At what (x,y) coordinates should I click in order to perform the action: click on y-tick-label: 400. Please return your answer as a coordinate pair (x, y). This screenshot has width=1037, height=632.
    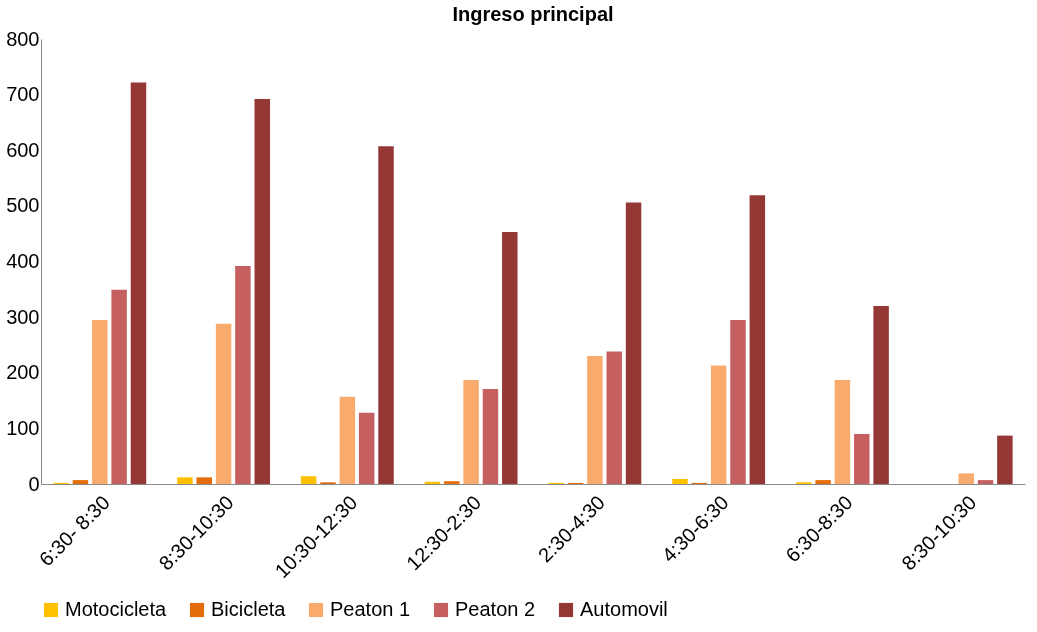
    Looking at the image, I should click on (23, 261).